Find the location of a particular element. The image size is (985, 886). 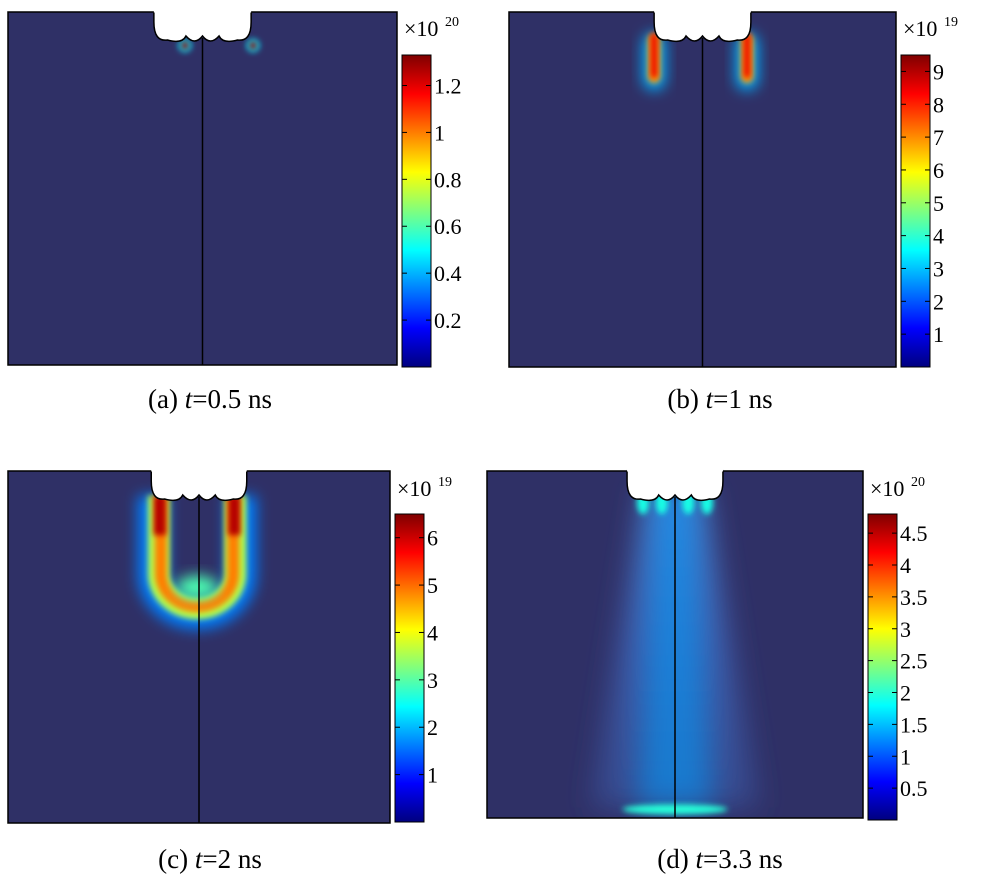

colorbar-tick-label: 9 is located at coordinates (938, 71).